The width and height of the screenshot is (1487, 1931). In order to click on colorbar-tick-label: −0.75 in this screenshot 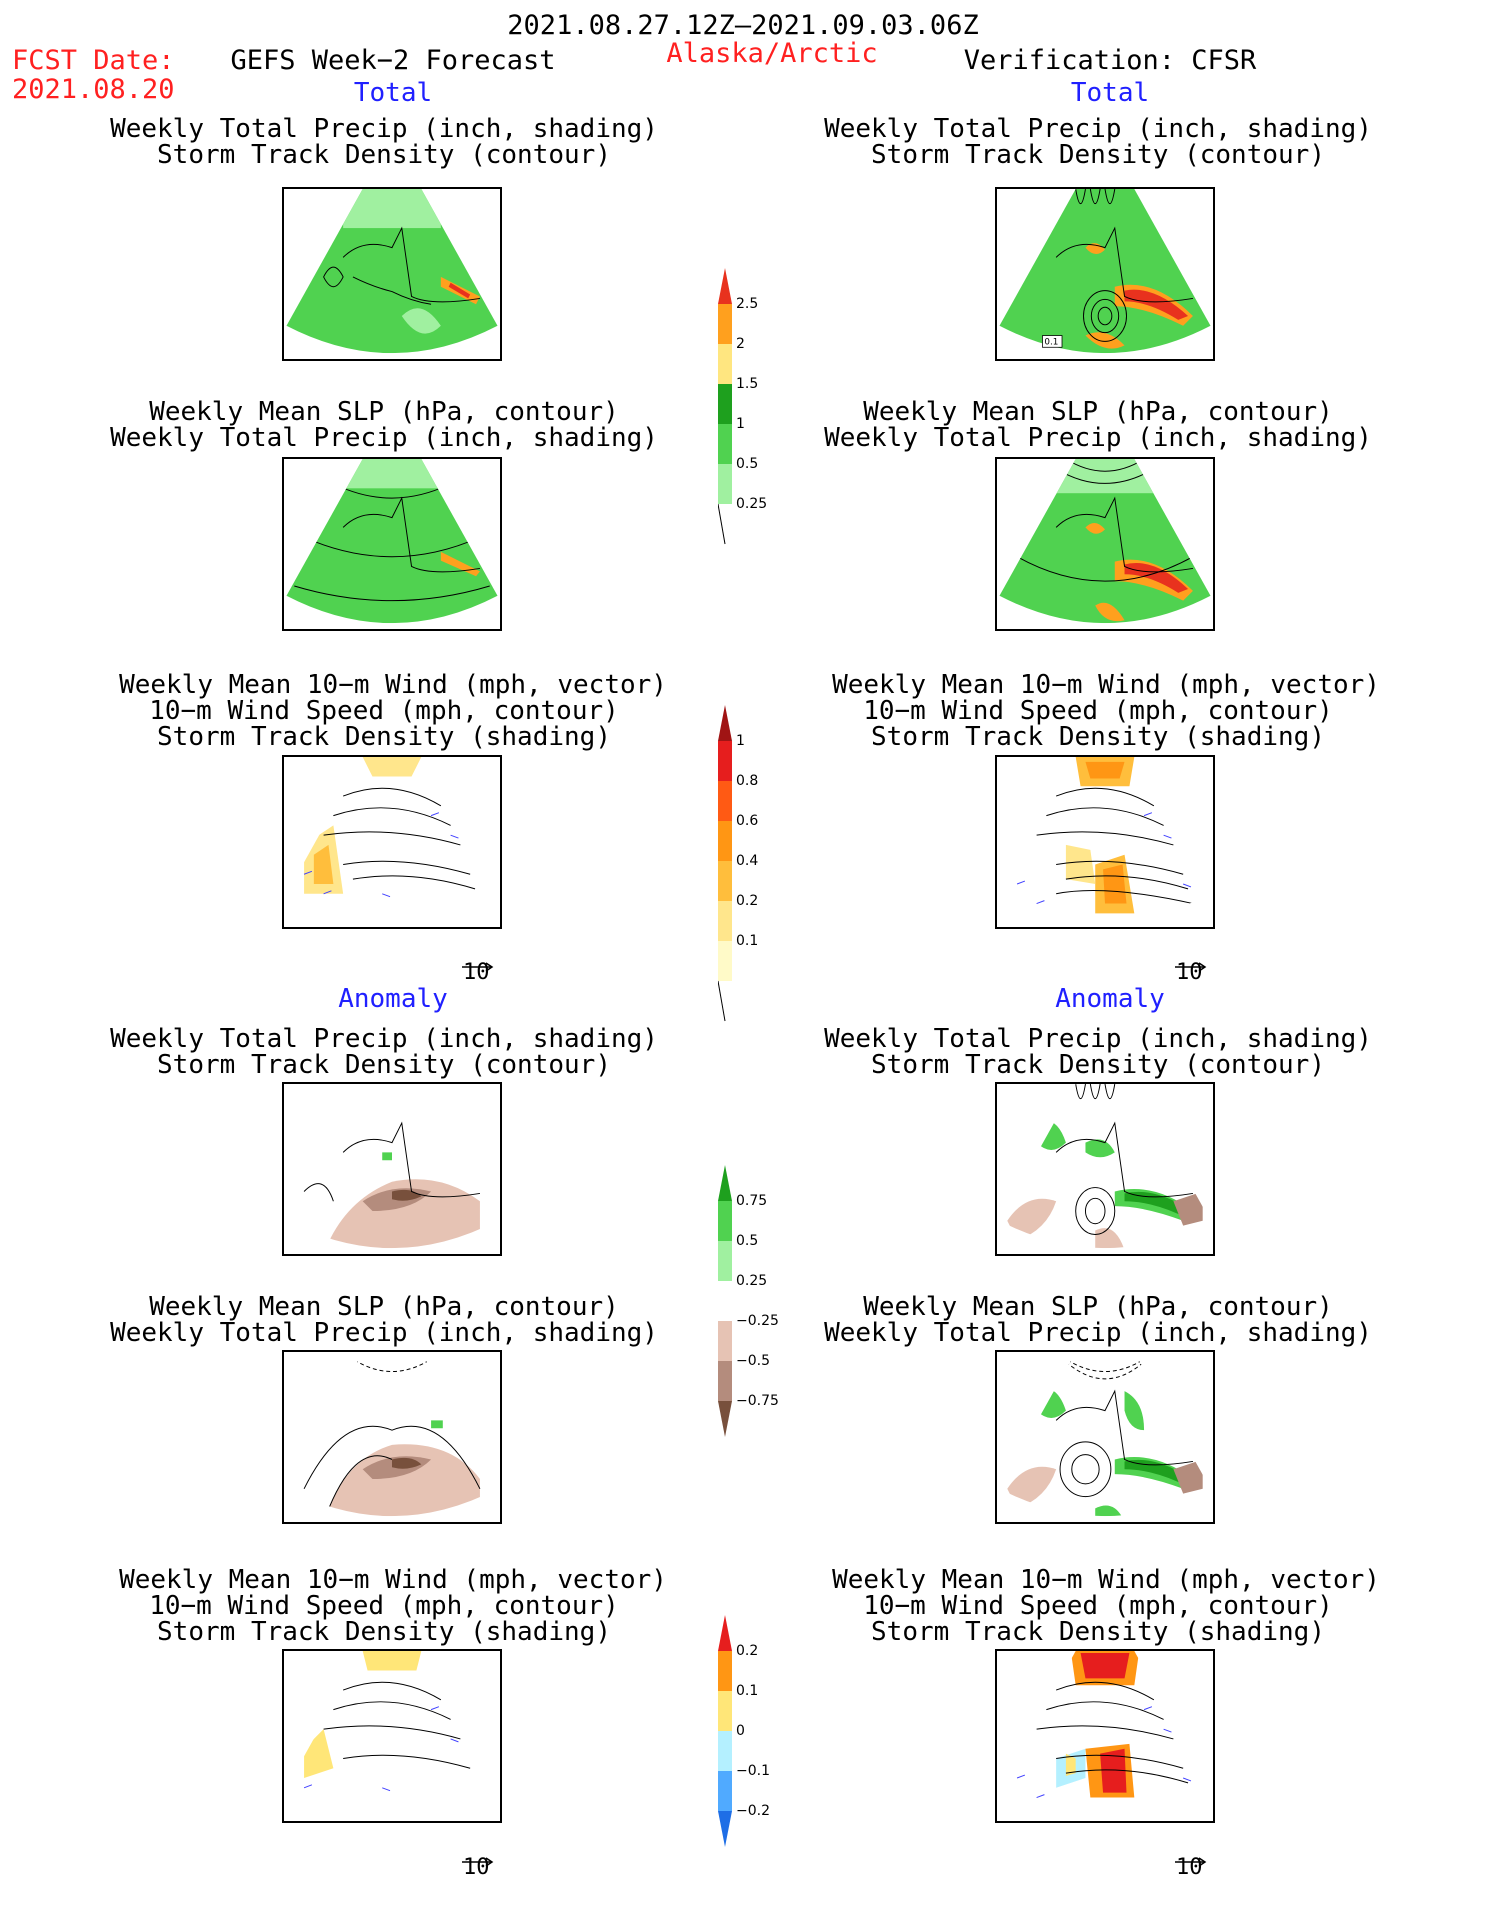, I will do `click(757, 1401)`.